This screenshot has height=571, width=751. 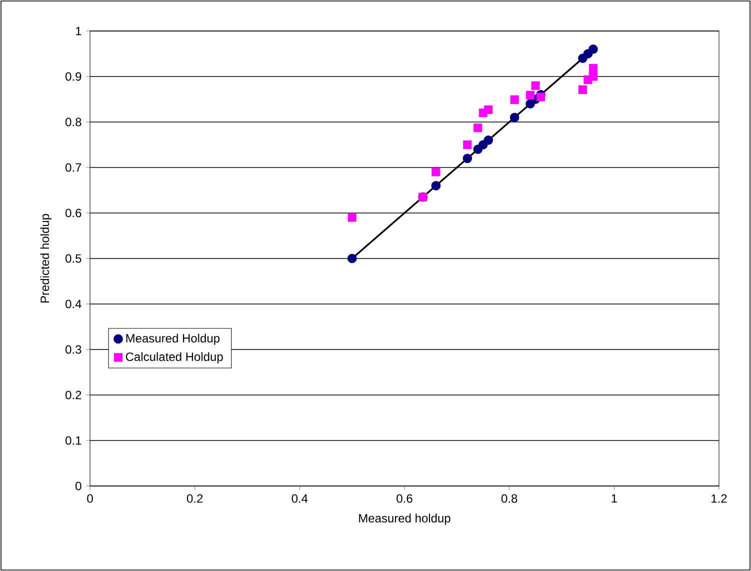 What do you see at coordinates (79, 486) in the screenshot?
I see `y-tick-label: 0` at bounding box center [79, 486].